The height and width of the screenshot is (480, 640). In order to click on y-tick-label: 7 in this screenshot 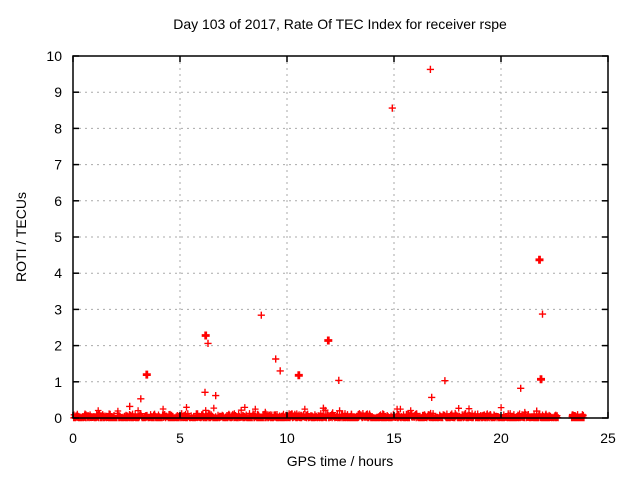, I will do `click(58, 165)`.